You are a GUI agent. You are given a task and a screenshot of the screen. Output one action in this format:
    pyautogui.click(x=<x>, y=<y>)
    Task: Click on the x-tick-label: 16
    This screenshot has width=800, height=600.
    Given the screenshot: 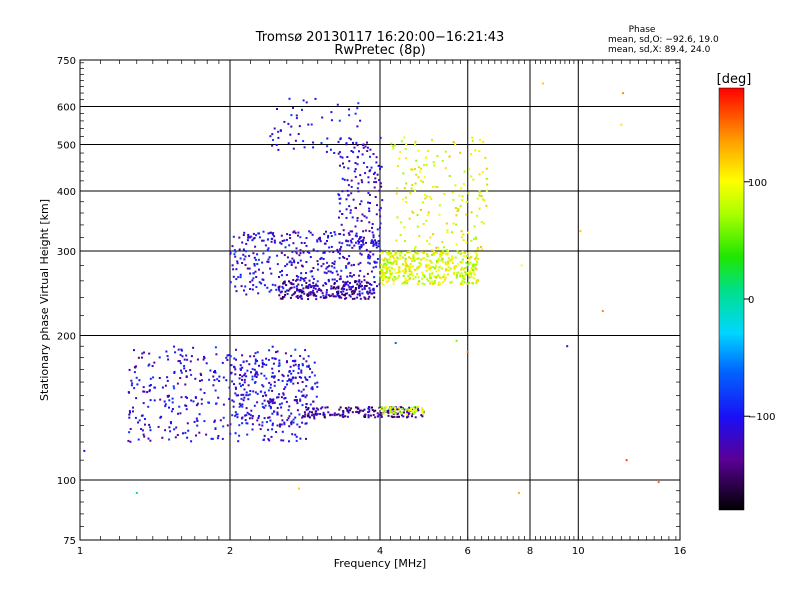 What is the action you would take?
    pyautogui.click(x=680, y=551)
    